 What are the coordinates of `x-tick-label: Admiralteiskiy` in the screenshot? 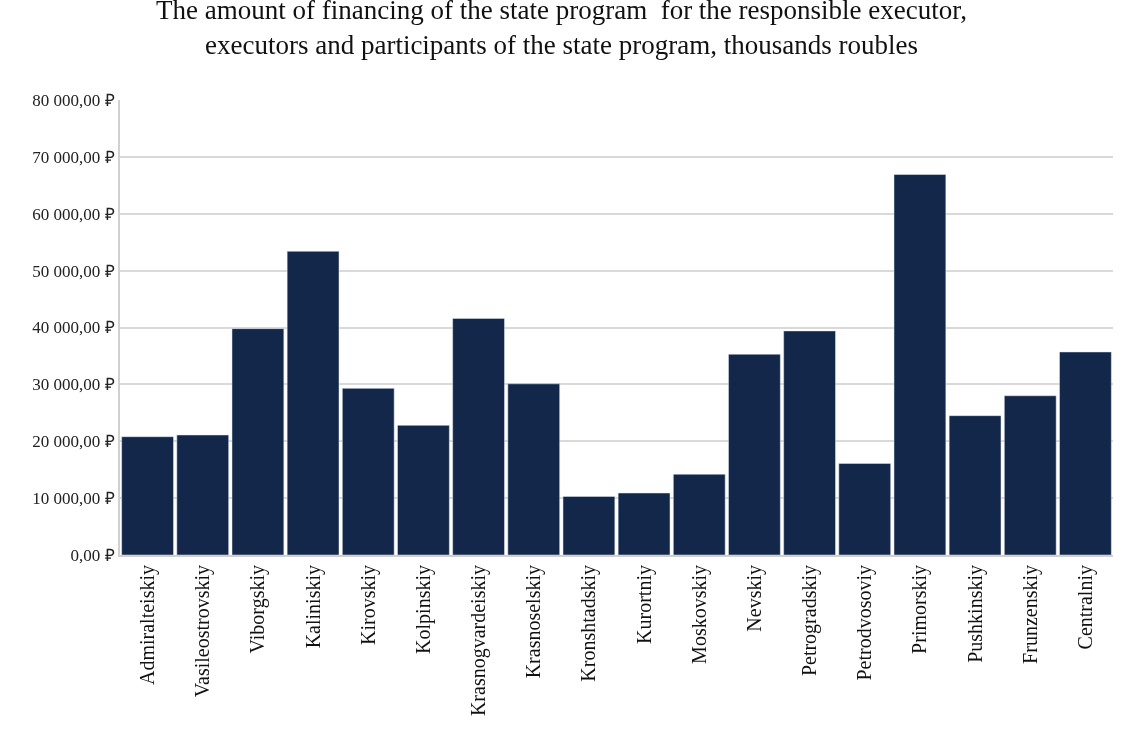 It's located at (148, 625).